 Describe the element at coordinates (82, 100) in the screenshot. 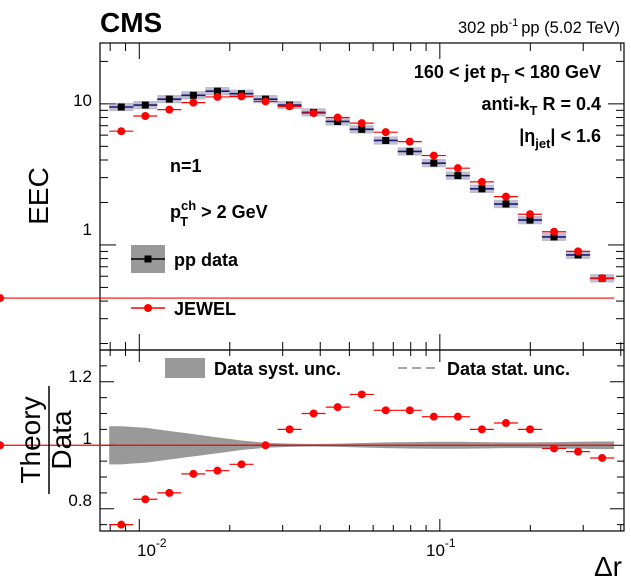

I see `tick-label-y-10: 10` at that location.